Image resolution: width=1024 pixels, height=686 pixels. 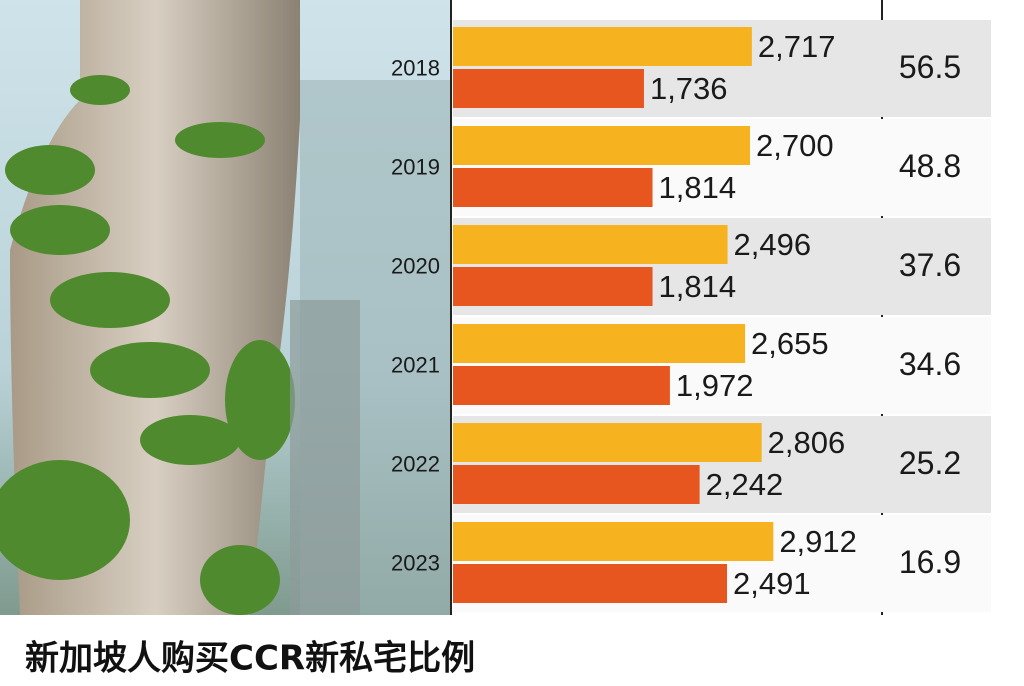 I want to click on y-tick-label: 2023, so click(x=415, y=562).